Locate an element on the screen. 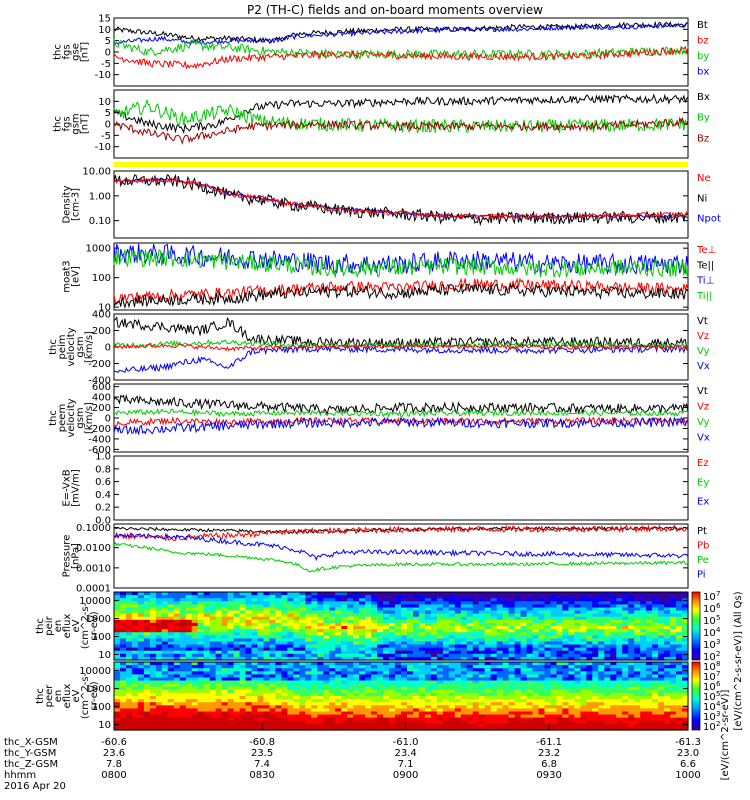  y-tick-label: 100 is located at coordinates (101, 637).